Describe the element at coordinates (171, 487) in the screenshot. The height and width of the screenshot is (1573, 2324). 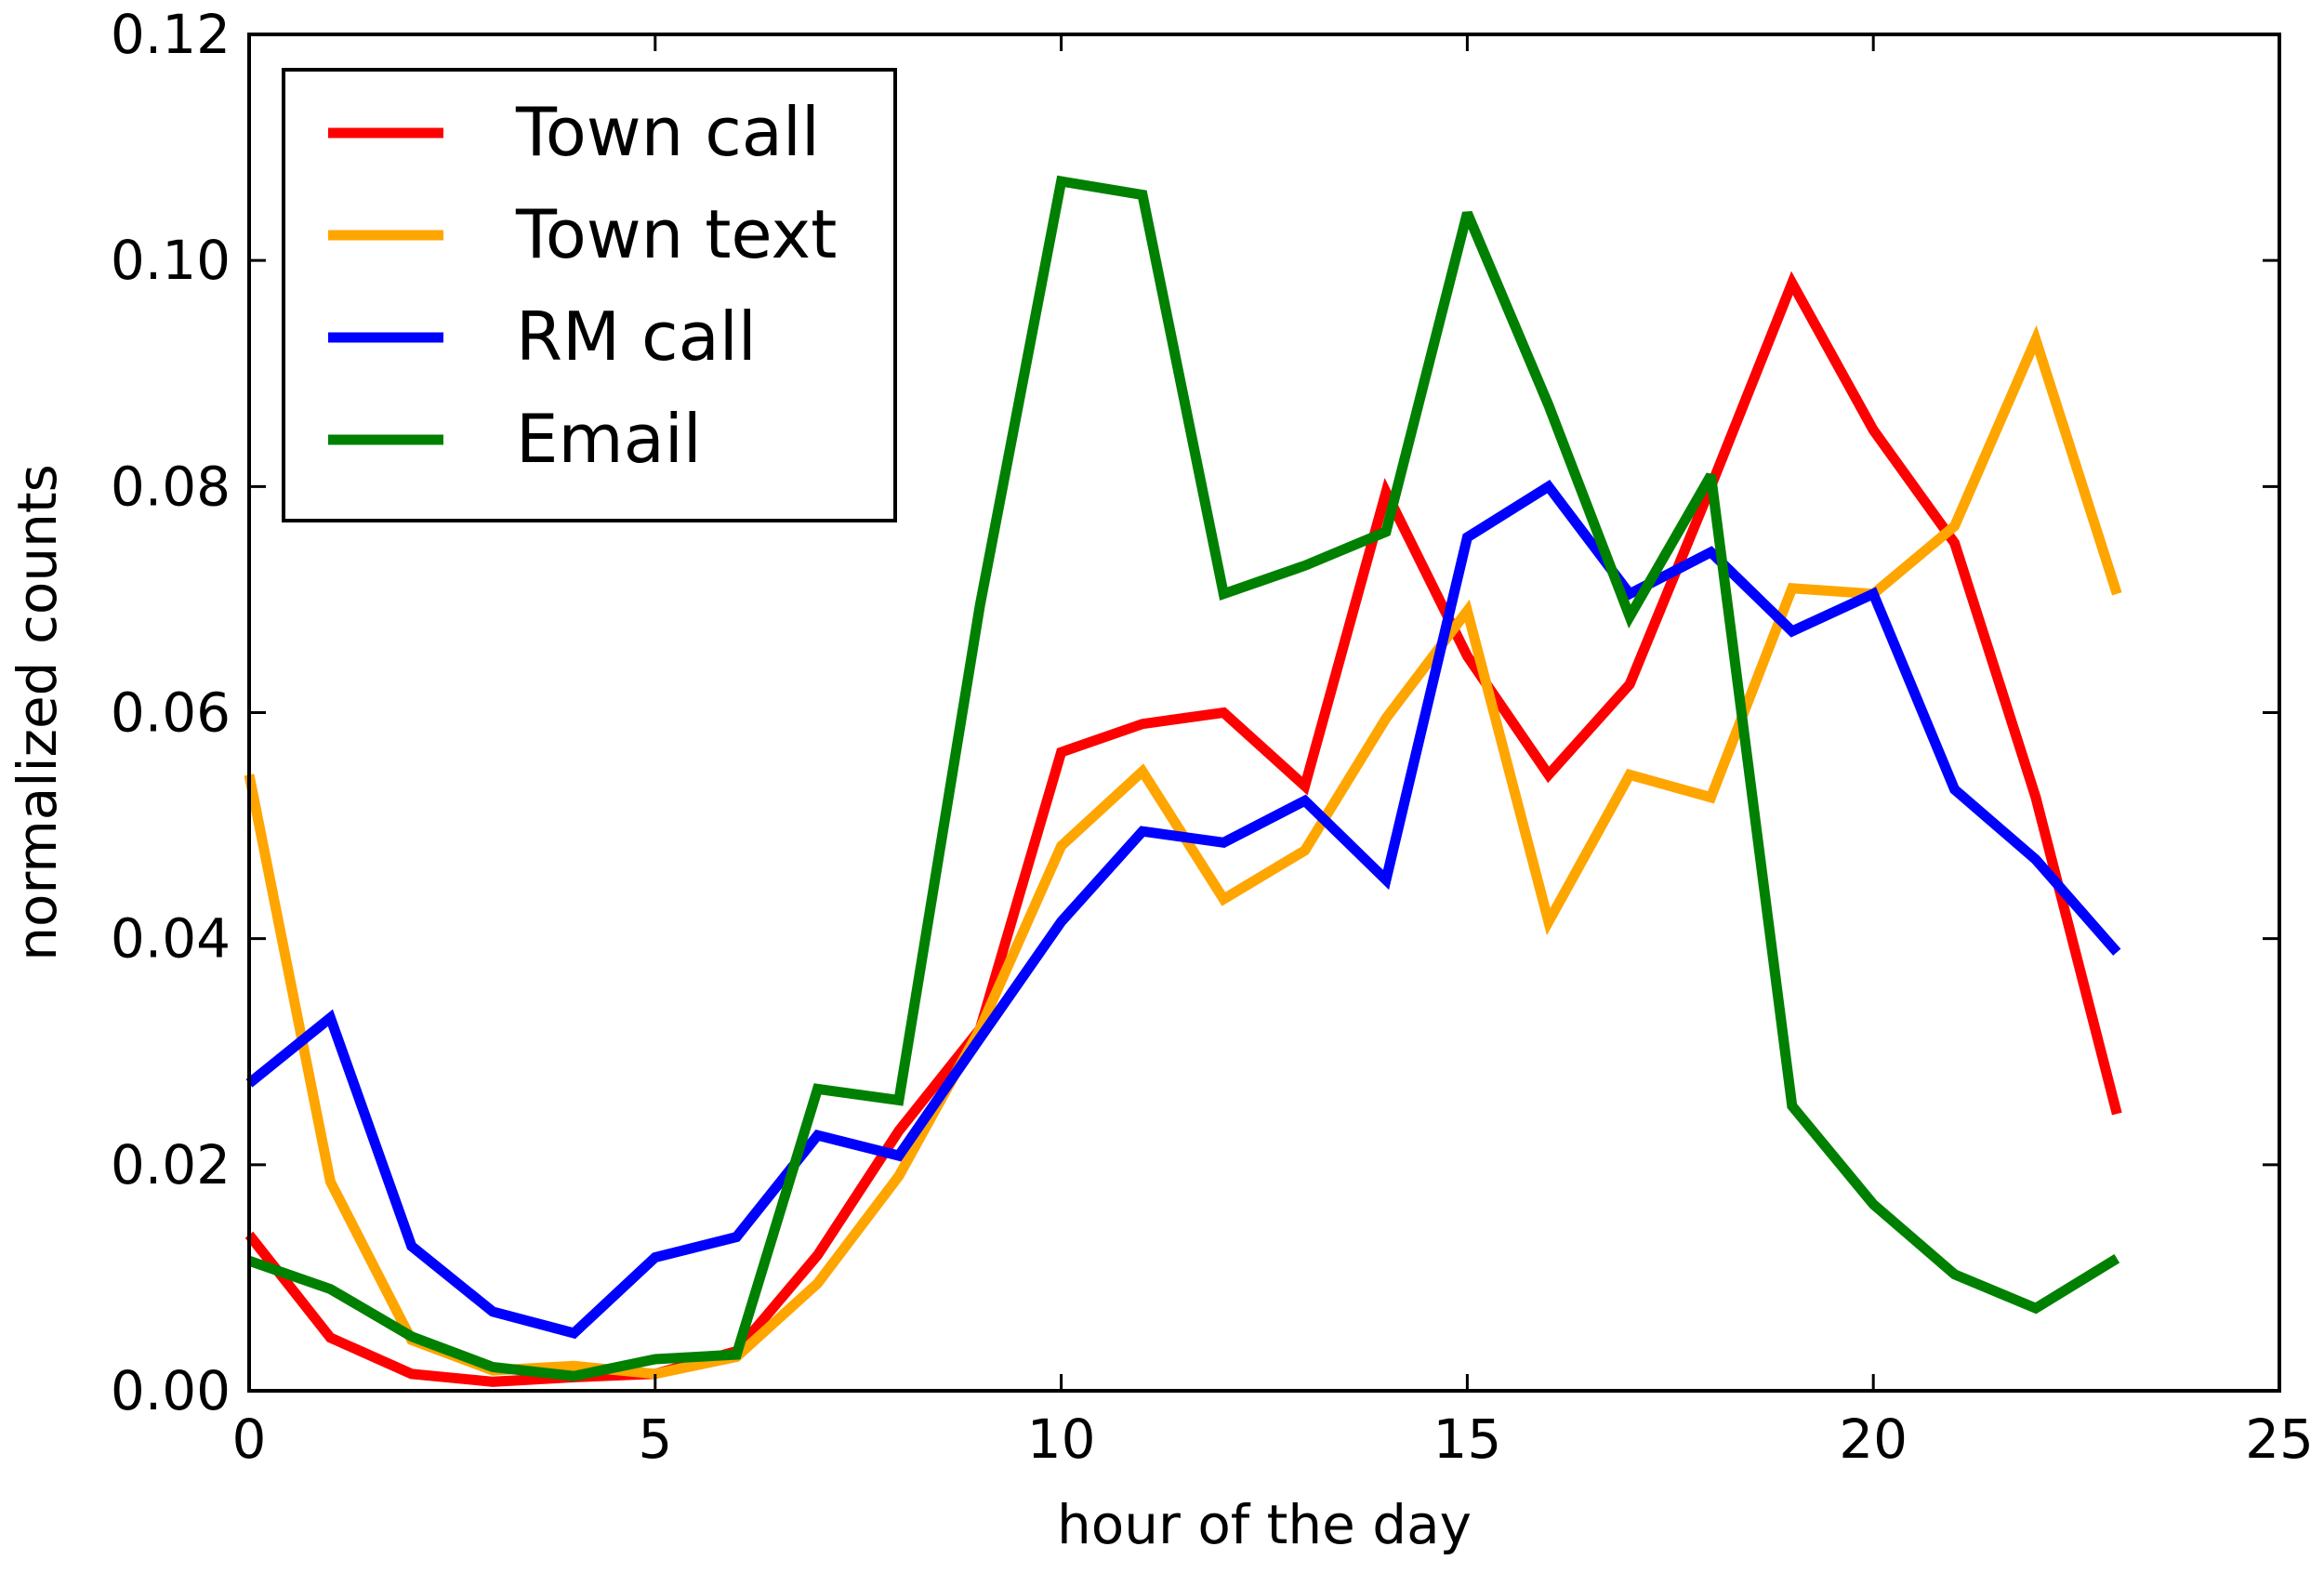
I see `y-tick-label: 0.08` at that location.